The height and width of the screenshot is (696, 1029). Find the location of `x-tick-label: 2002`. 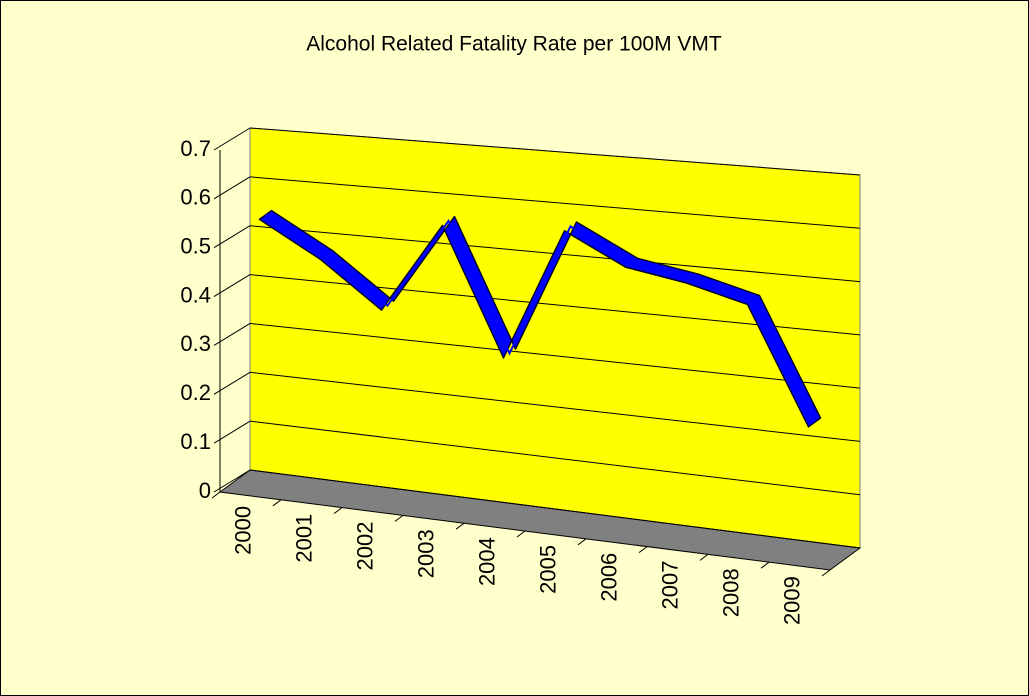

x-tick-label: 2002 is located at coordinates (364, 546).